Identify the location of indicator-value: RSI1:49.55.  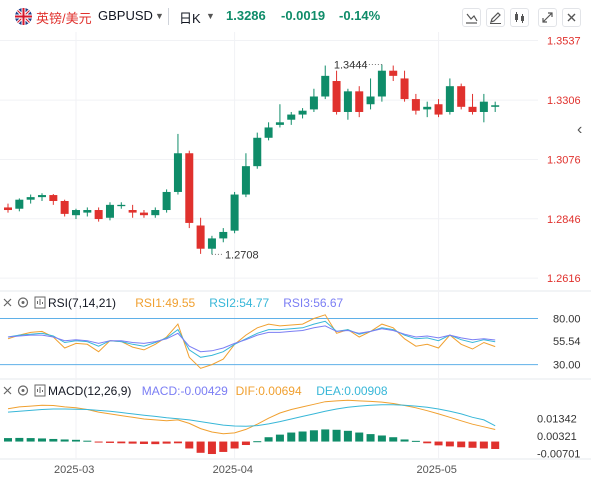
(165, 303).